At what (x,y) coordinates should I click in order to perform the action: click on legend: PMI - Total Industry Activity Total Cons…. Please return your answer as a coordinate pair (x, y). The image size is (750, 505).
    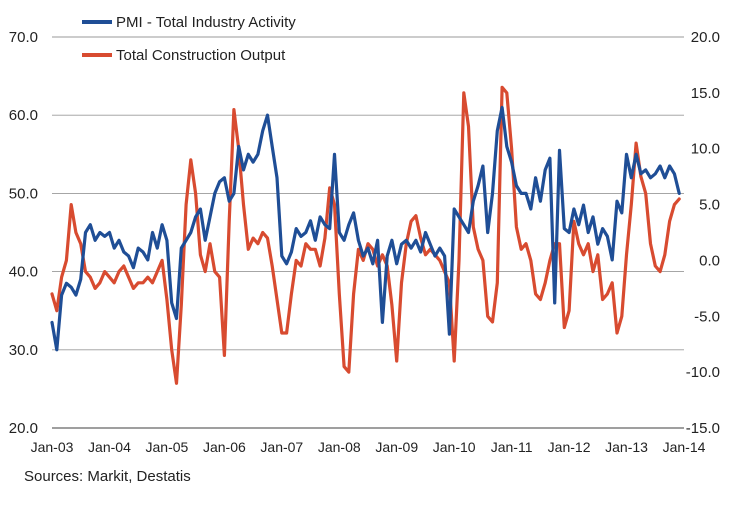
    Looking at the image, I should click on (189, 39).